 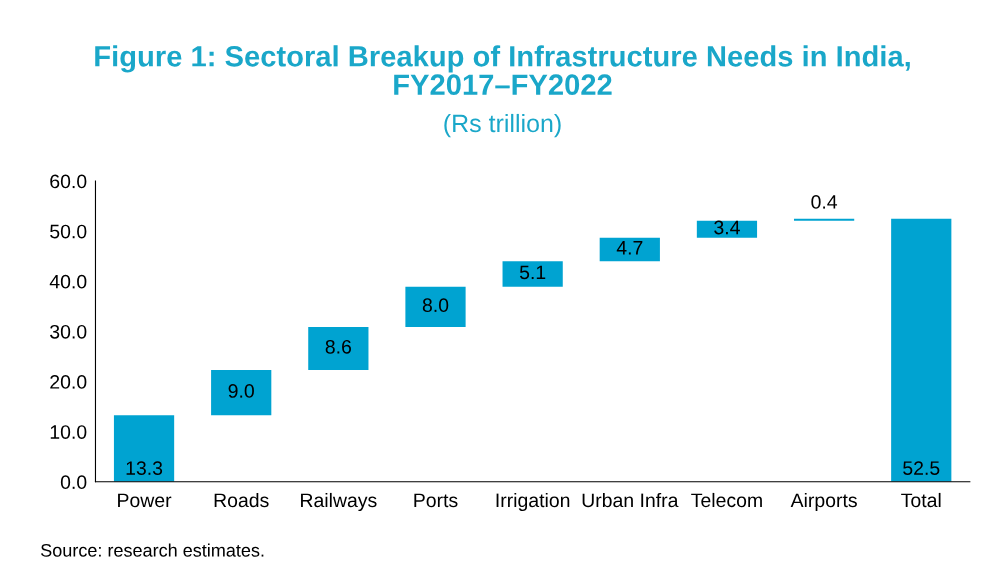 I want to click on data-label: 8.6, so click(x=338, y=346).